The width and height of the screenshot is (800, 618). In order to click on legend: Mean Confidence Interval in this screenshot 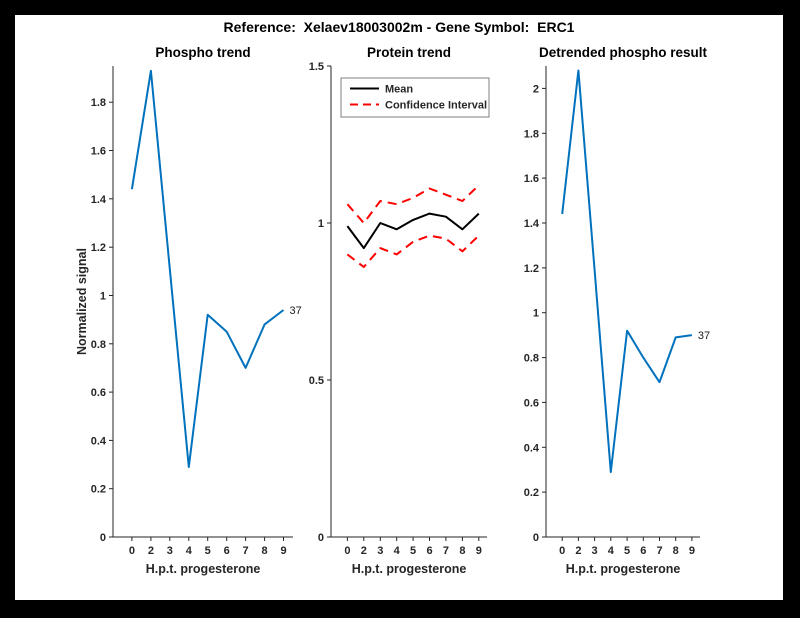, I will do `click(415, 97)`.